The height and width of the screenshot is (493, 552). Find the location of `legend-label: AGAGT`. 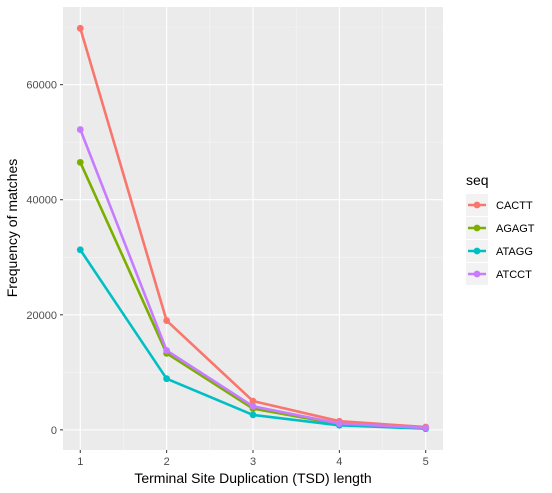

legend-label: AGAGT is located at coordinates (515, 229).